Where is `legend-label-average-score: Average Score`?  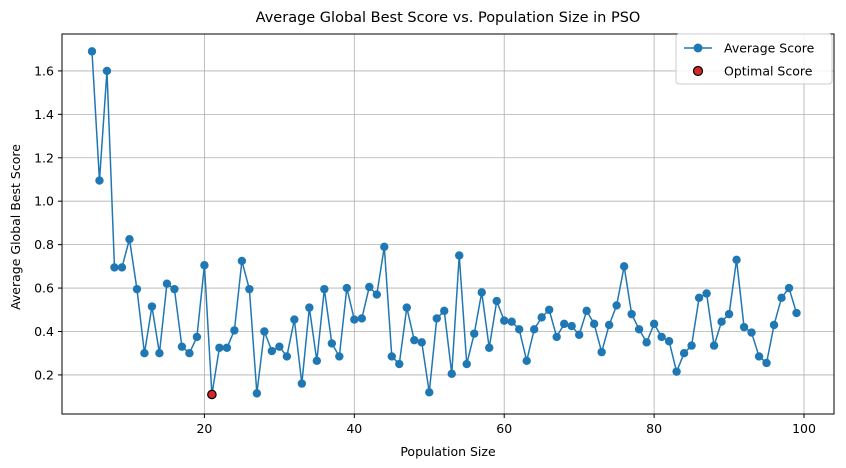 legend-label-average-score: Average Score is located at coordinates (769, 48).